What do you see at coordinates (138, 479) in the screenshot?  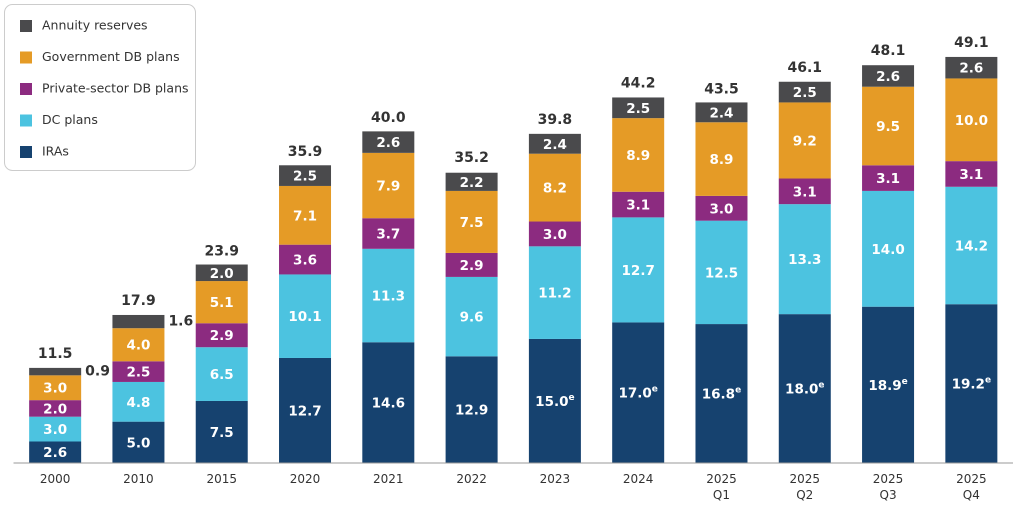 I see `x-tick-label: 2010` at bounding box center [138, 479].